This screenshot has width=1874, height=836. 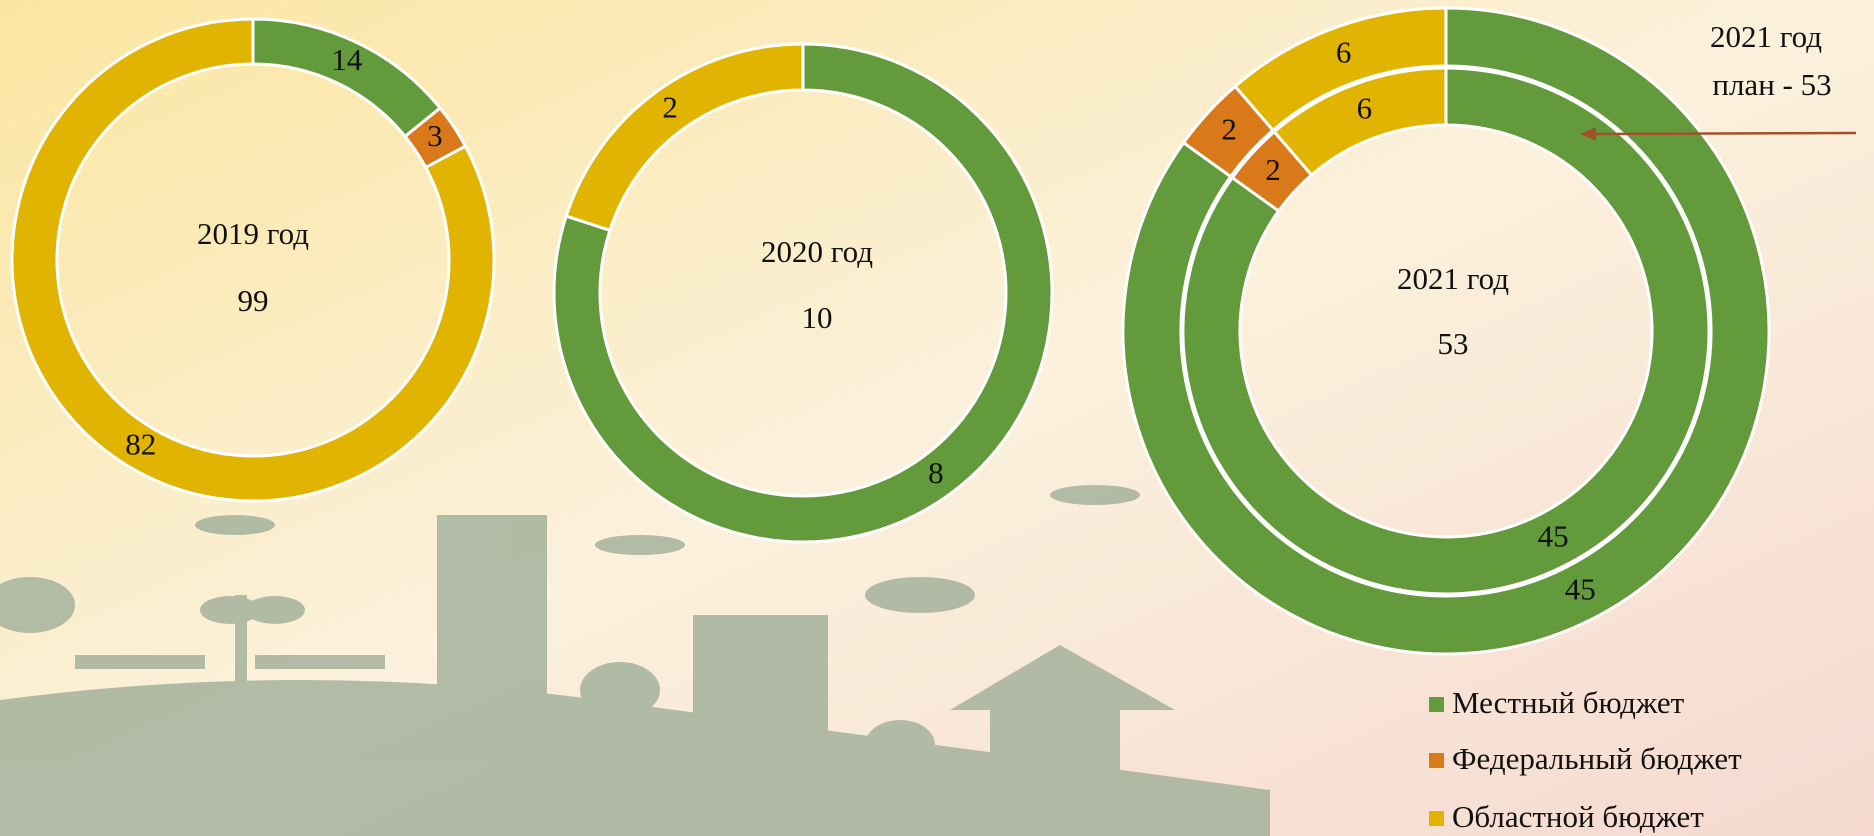 I want to click on annotation: 2021 год, so click(x=1766, y=36).